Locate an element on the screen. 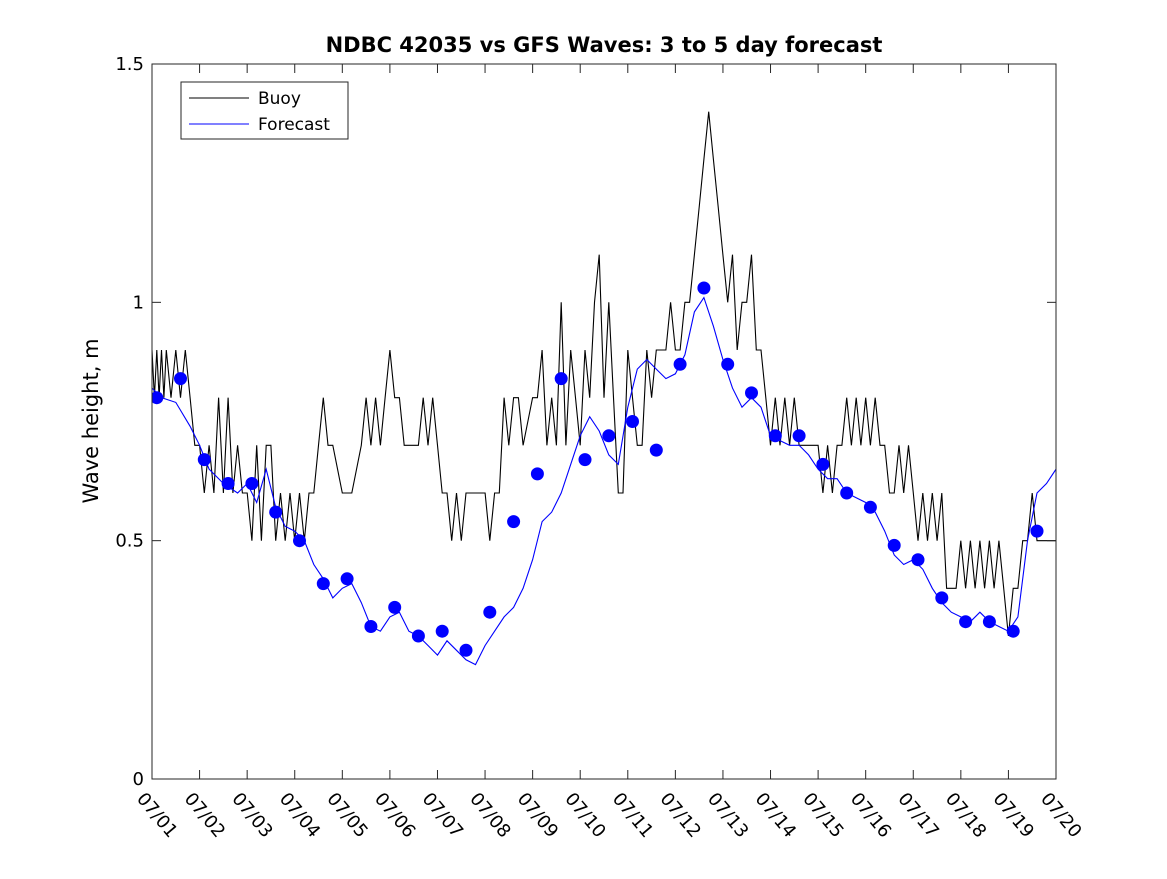 The height and width of the screenshot is (879, 1167). x-tick-label: 07/06 is located at coordinates (394, 815).